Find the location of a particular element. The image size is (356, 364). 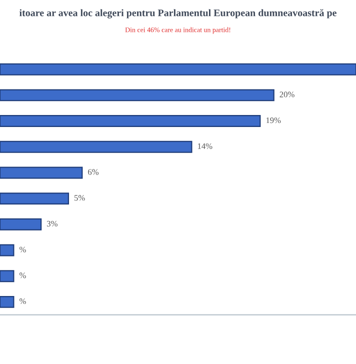

chart-title: itoare ar avea loc alegeri pentru Parlamentul European dumneavoastră pe is located at coordinates (177, 13).